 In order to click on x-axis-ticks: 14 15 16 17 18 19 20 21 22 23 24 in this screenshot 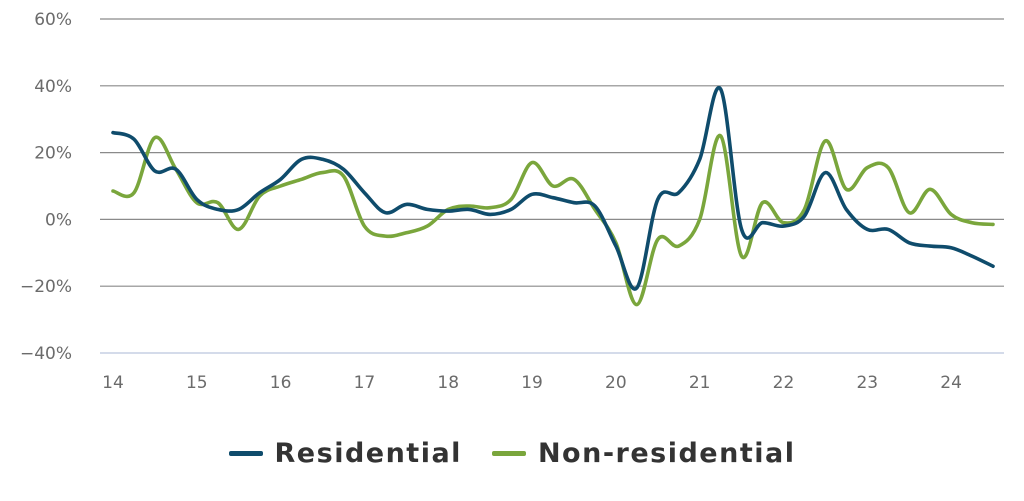, I will do `click(532, 383)`.